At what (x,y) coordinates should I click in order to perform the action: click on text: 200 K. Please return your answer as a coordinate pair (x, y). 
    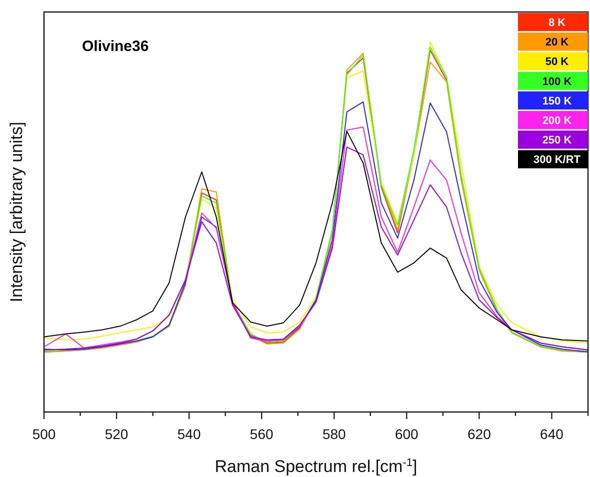
    Looking at the image, I should click on (557, 121).